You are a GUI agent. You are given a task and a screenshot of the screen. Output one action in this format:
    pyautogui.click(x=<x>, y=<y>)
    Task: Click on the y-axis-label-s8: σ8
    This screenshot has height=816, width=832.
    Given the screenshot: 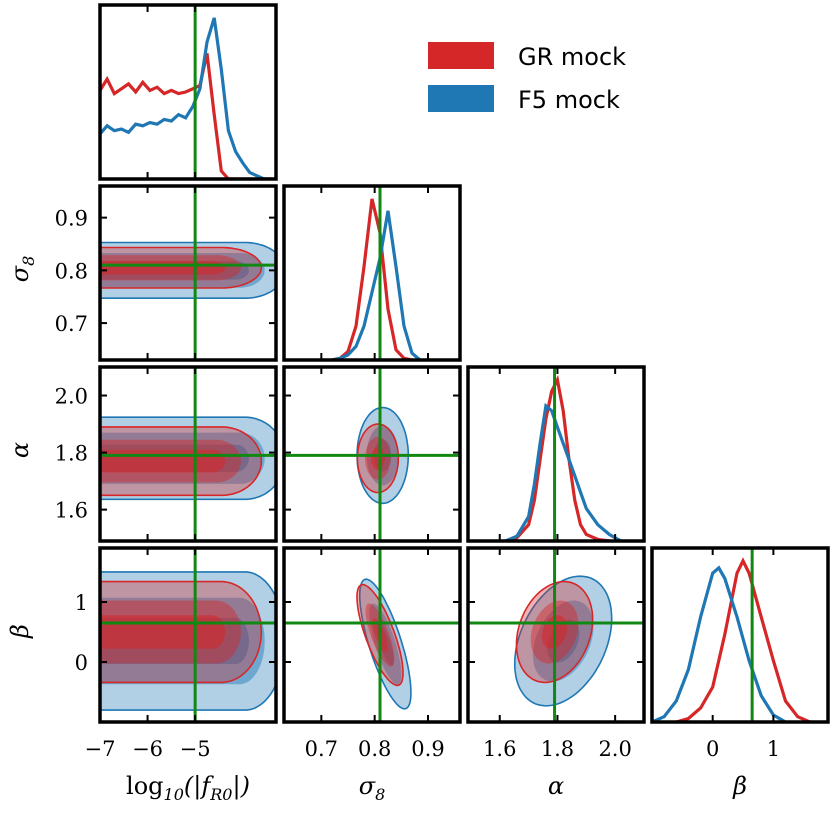 What is the action you would take?
    pyautogui.click(x=22, y=269)
    